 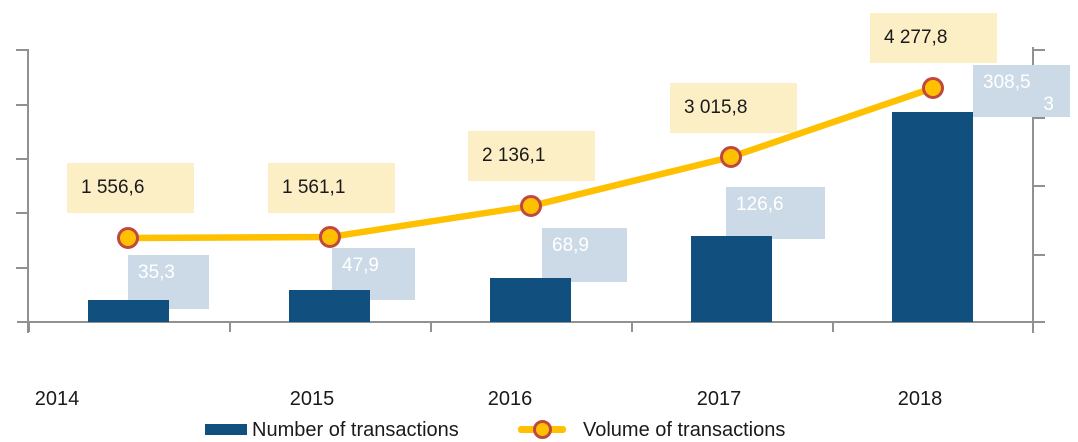 What do you see at coordinates (1048, 104) in the screenshot?
I see `bar-data-label-text-wrapped: 3` at bounding box center [1048, 104].